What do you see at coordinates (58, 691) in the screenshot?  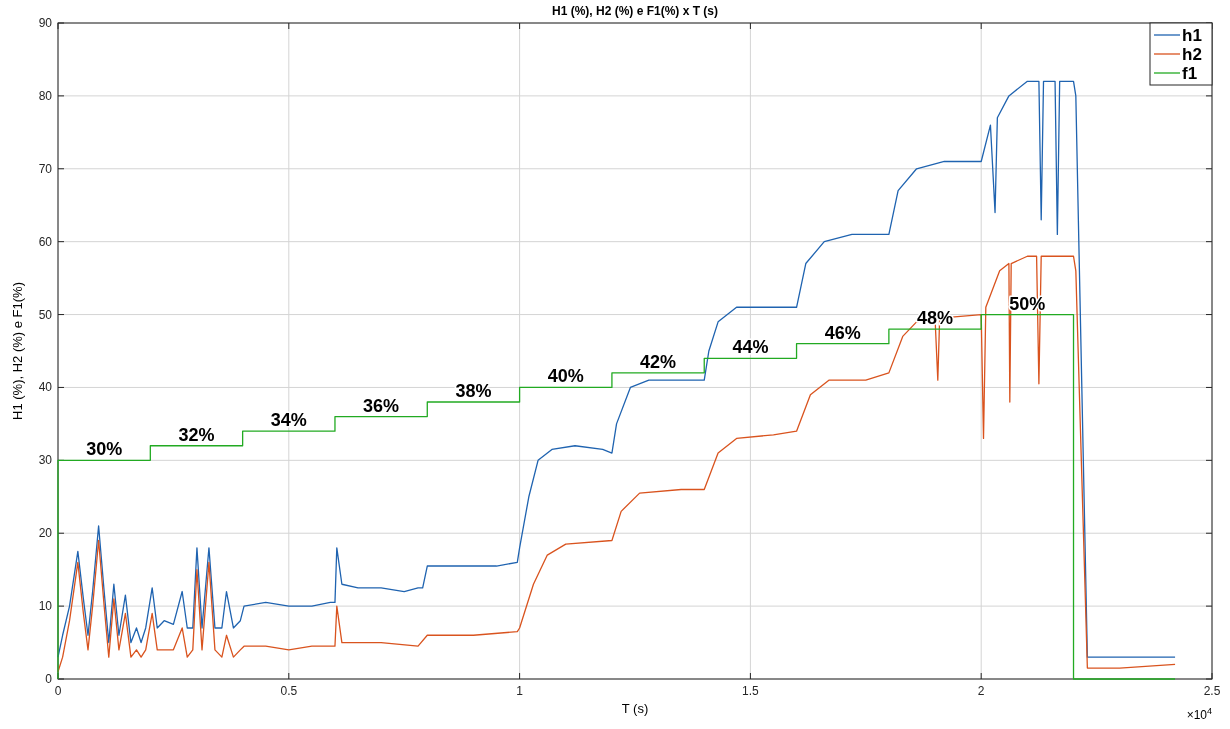 I see `x-tick-label: 0` at bounding box center [58, 691].